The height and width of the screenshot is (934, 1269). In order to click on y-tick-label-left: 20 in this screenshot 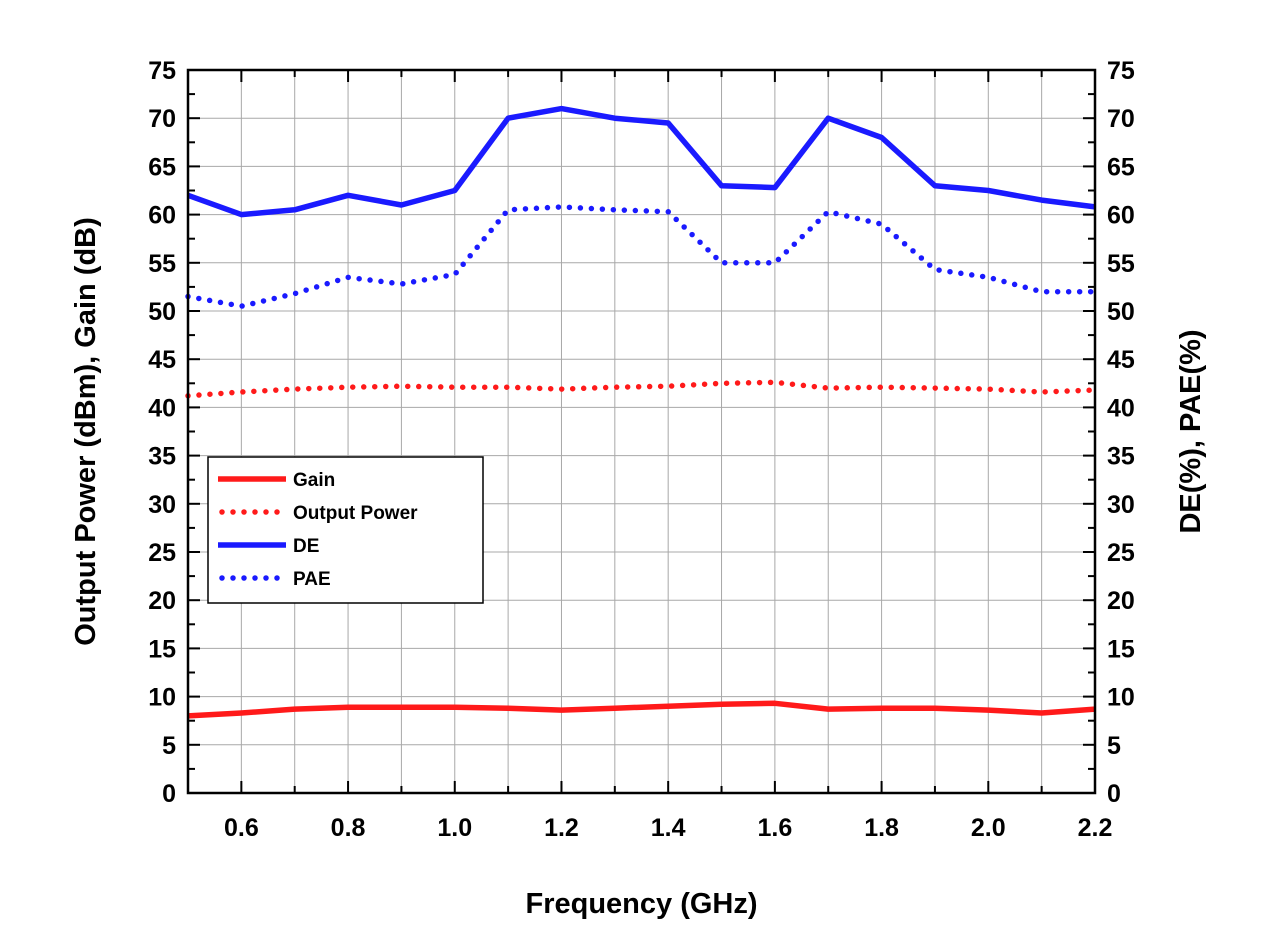, I will do `click(162, 601)`.